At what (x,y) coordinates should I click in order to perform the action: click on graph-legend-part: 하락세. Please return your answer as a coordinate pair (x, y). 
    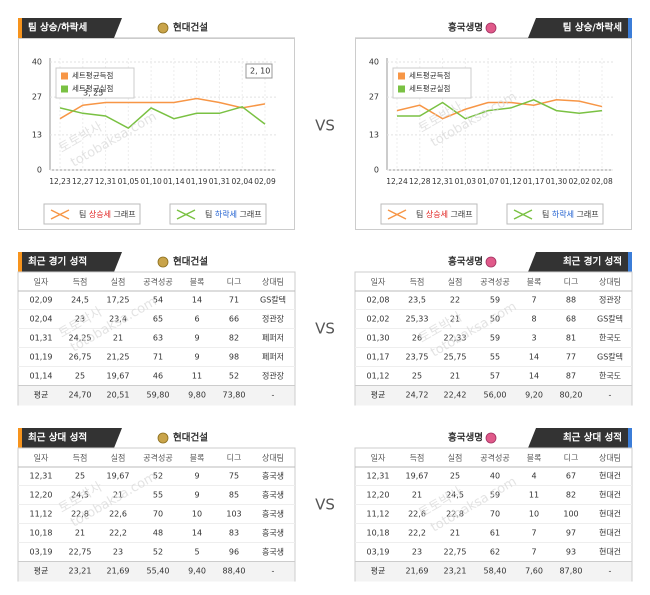
    Looking at the image, I should click on (563, 214).